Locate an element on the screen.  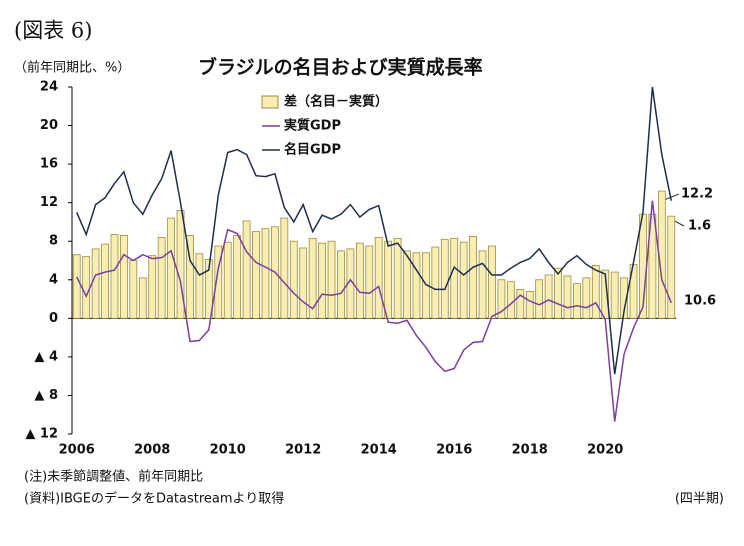
legend-swatch is located at coordinates (270, 102).